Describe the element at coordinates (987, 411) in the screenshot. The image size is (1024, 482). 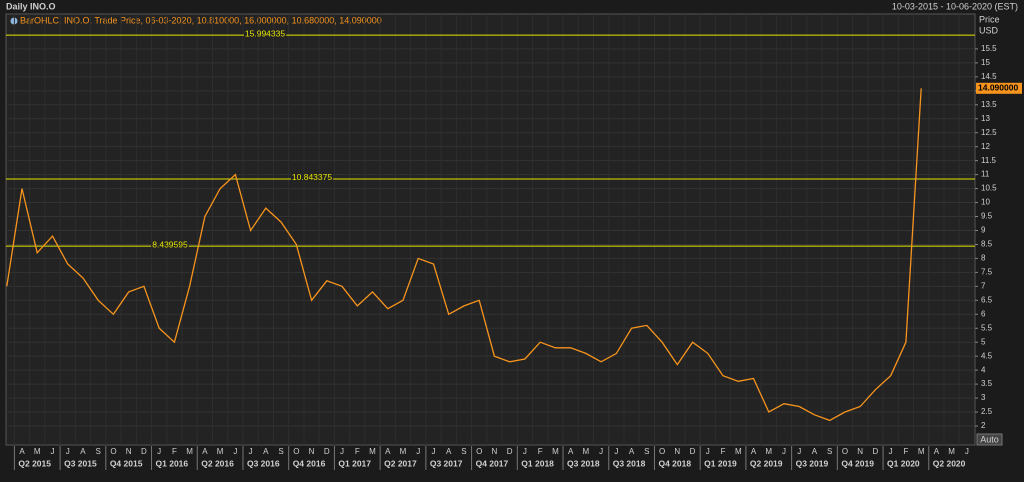
I see `y-tick-label: 2.5` at that location.